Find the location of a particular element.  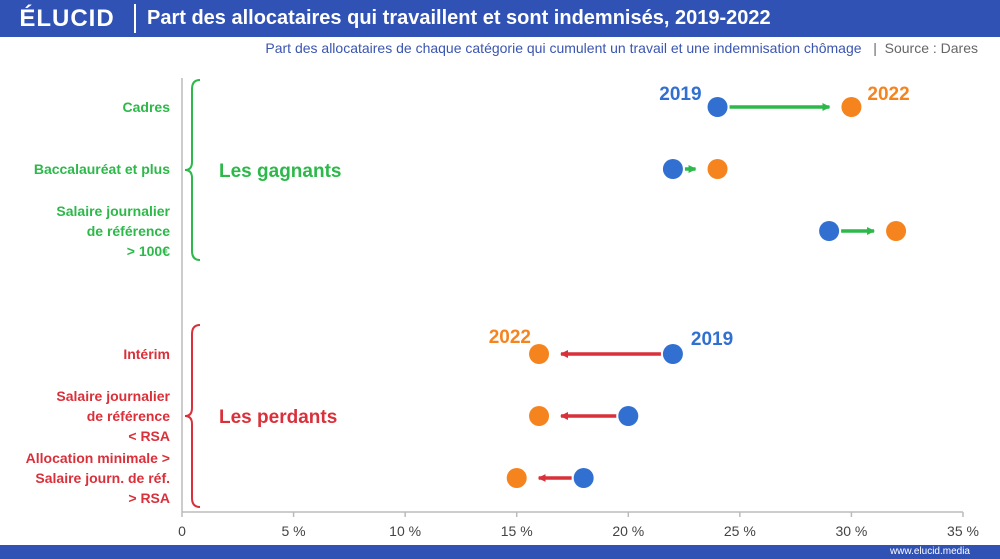

category-label: Cadres is located at coordinates (147, 107).